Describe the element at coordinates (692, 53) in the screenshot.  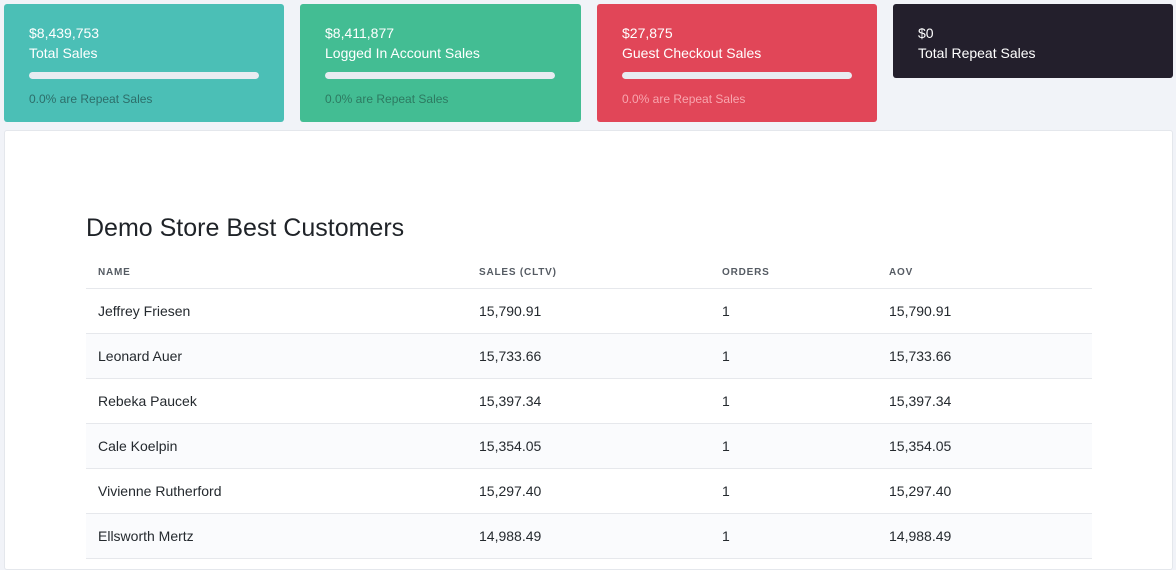
I see `card-label: Guest Checkout Sales` at that location.